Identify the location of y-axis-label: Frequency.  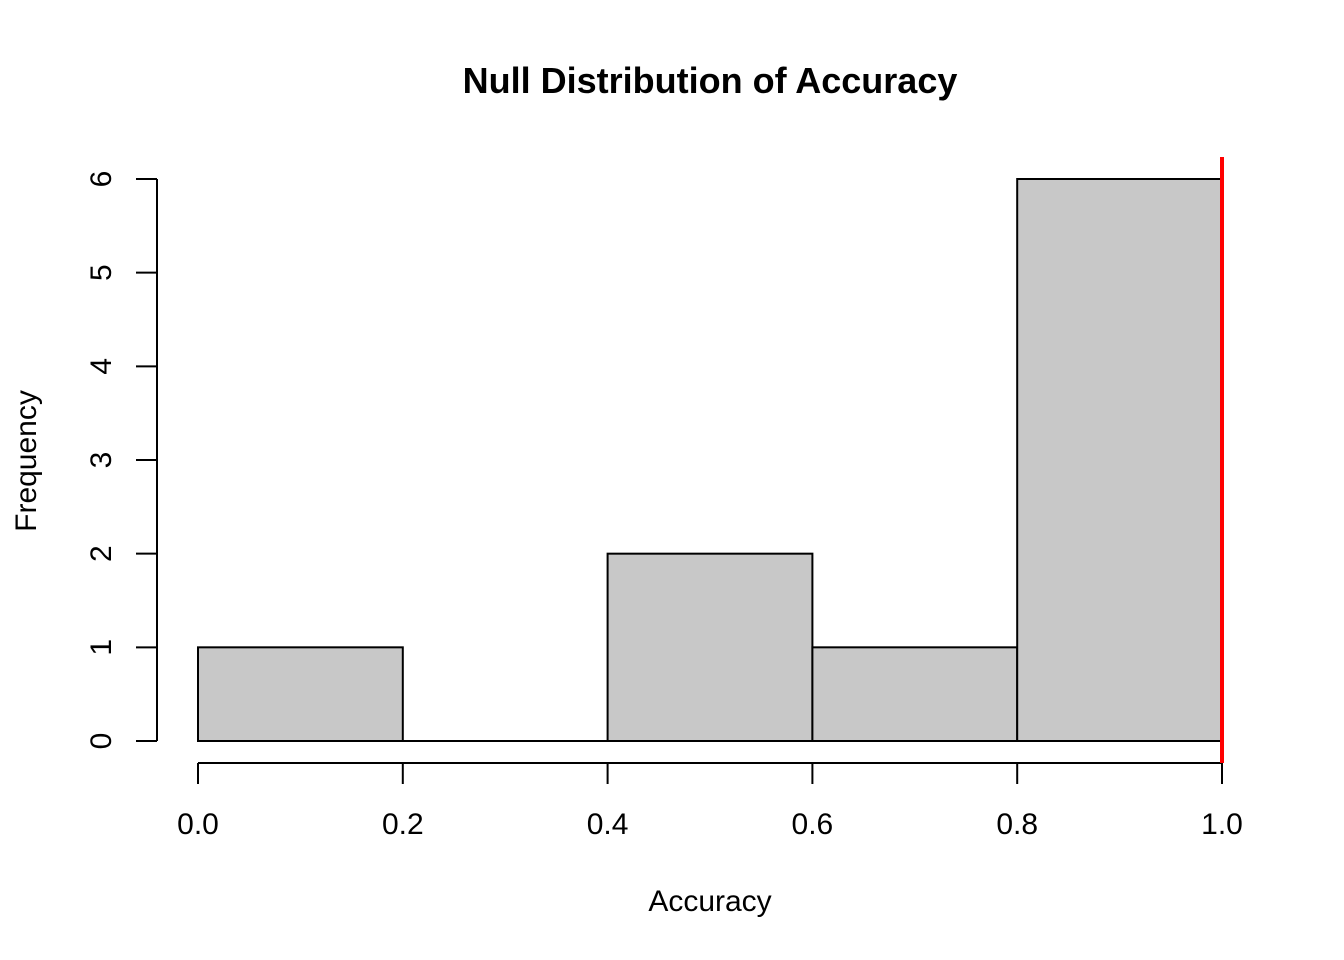
(26, 461).